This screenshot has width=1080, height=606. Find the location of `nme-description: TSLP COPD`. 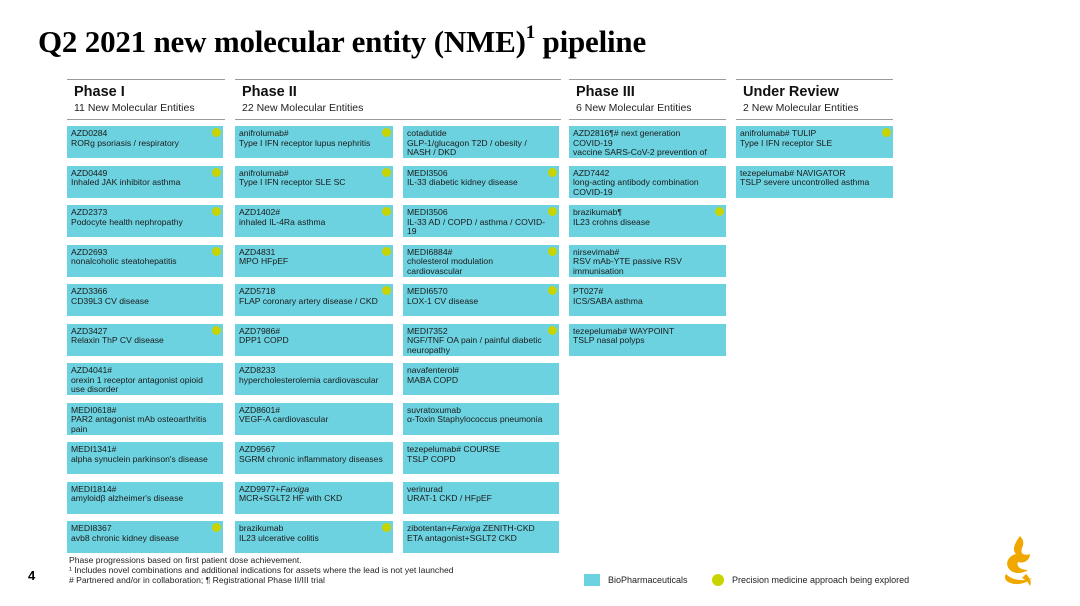

nme-description: TSLP COPD is located at coordinates (431, 458).